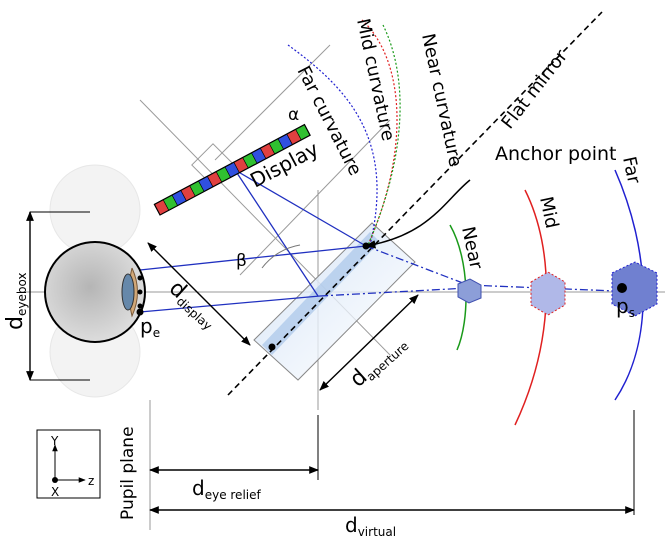  Describe the element at coordinates (91, 481) in the screenshot. I see `axis-z-label: z` at that location.